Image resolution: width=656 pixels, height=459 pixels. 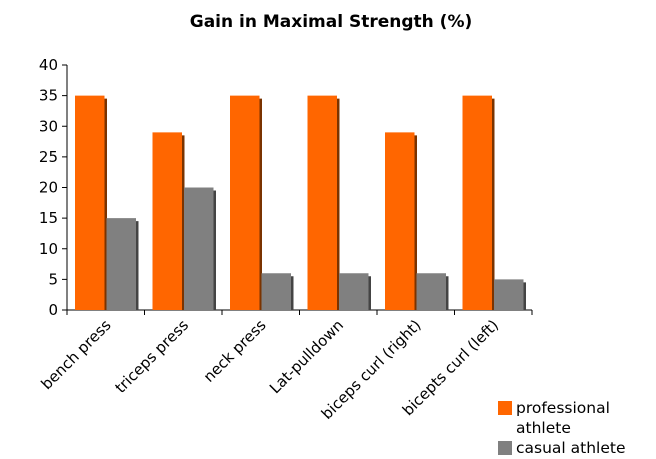 What do you see at coordinates (505, 448) in the screenshot?
I see `legend-swatch-casual` at bounding box center [505, 448].